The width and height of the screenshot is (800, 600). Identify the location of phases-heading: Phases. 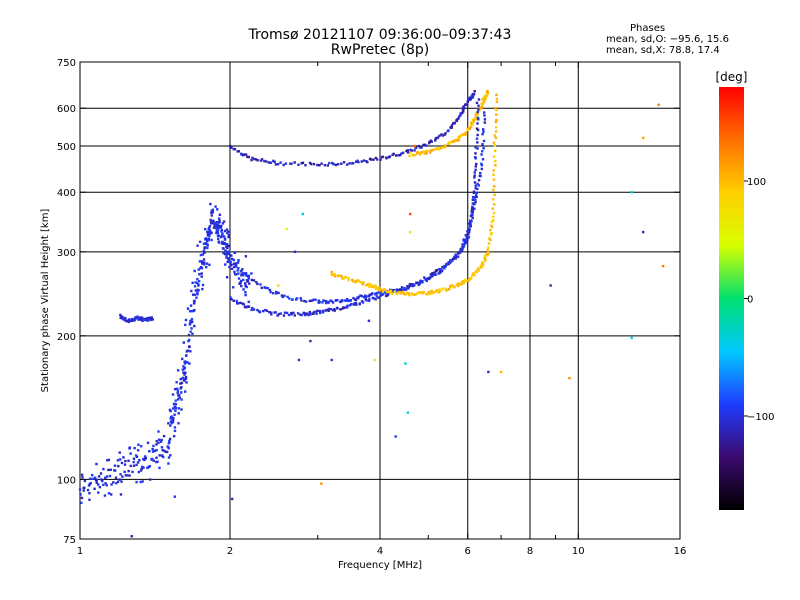
(648, 28).